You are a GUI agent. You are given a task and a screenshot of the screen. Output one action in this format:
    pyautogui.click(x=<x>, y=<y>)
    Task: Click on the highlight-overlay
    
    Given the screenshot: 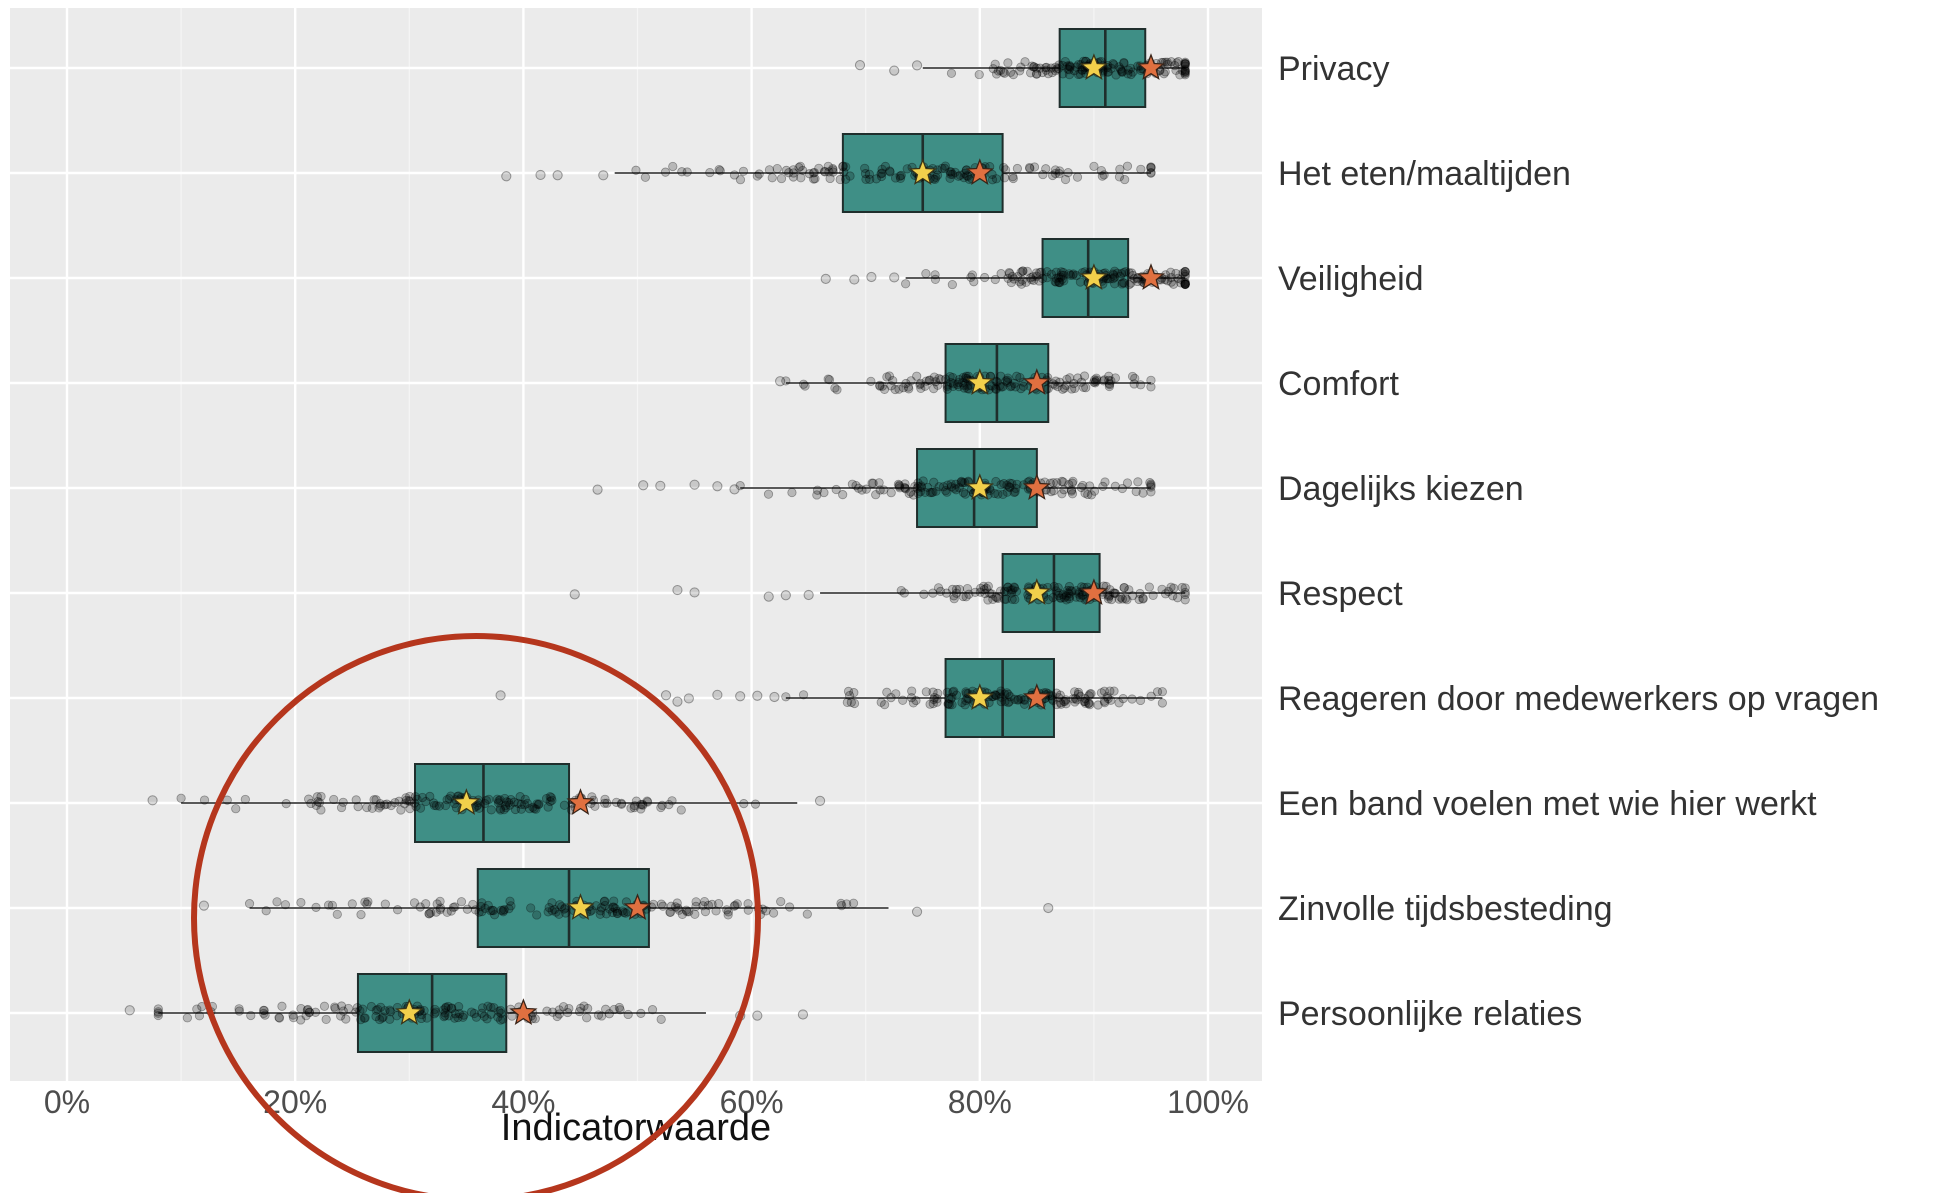 What is the action you would take?
    pyautogui.click(x=476, y=913)
    